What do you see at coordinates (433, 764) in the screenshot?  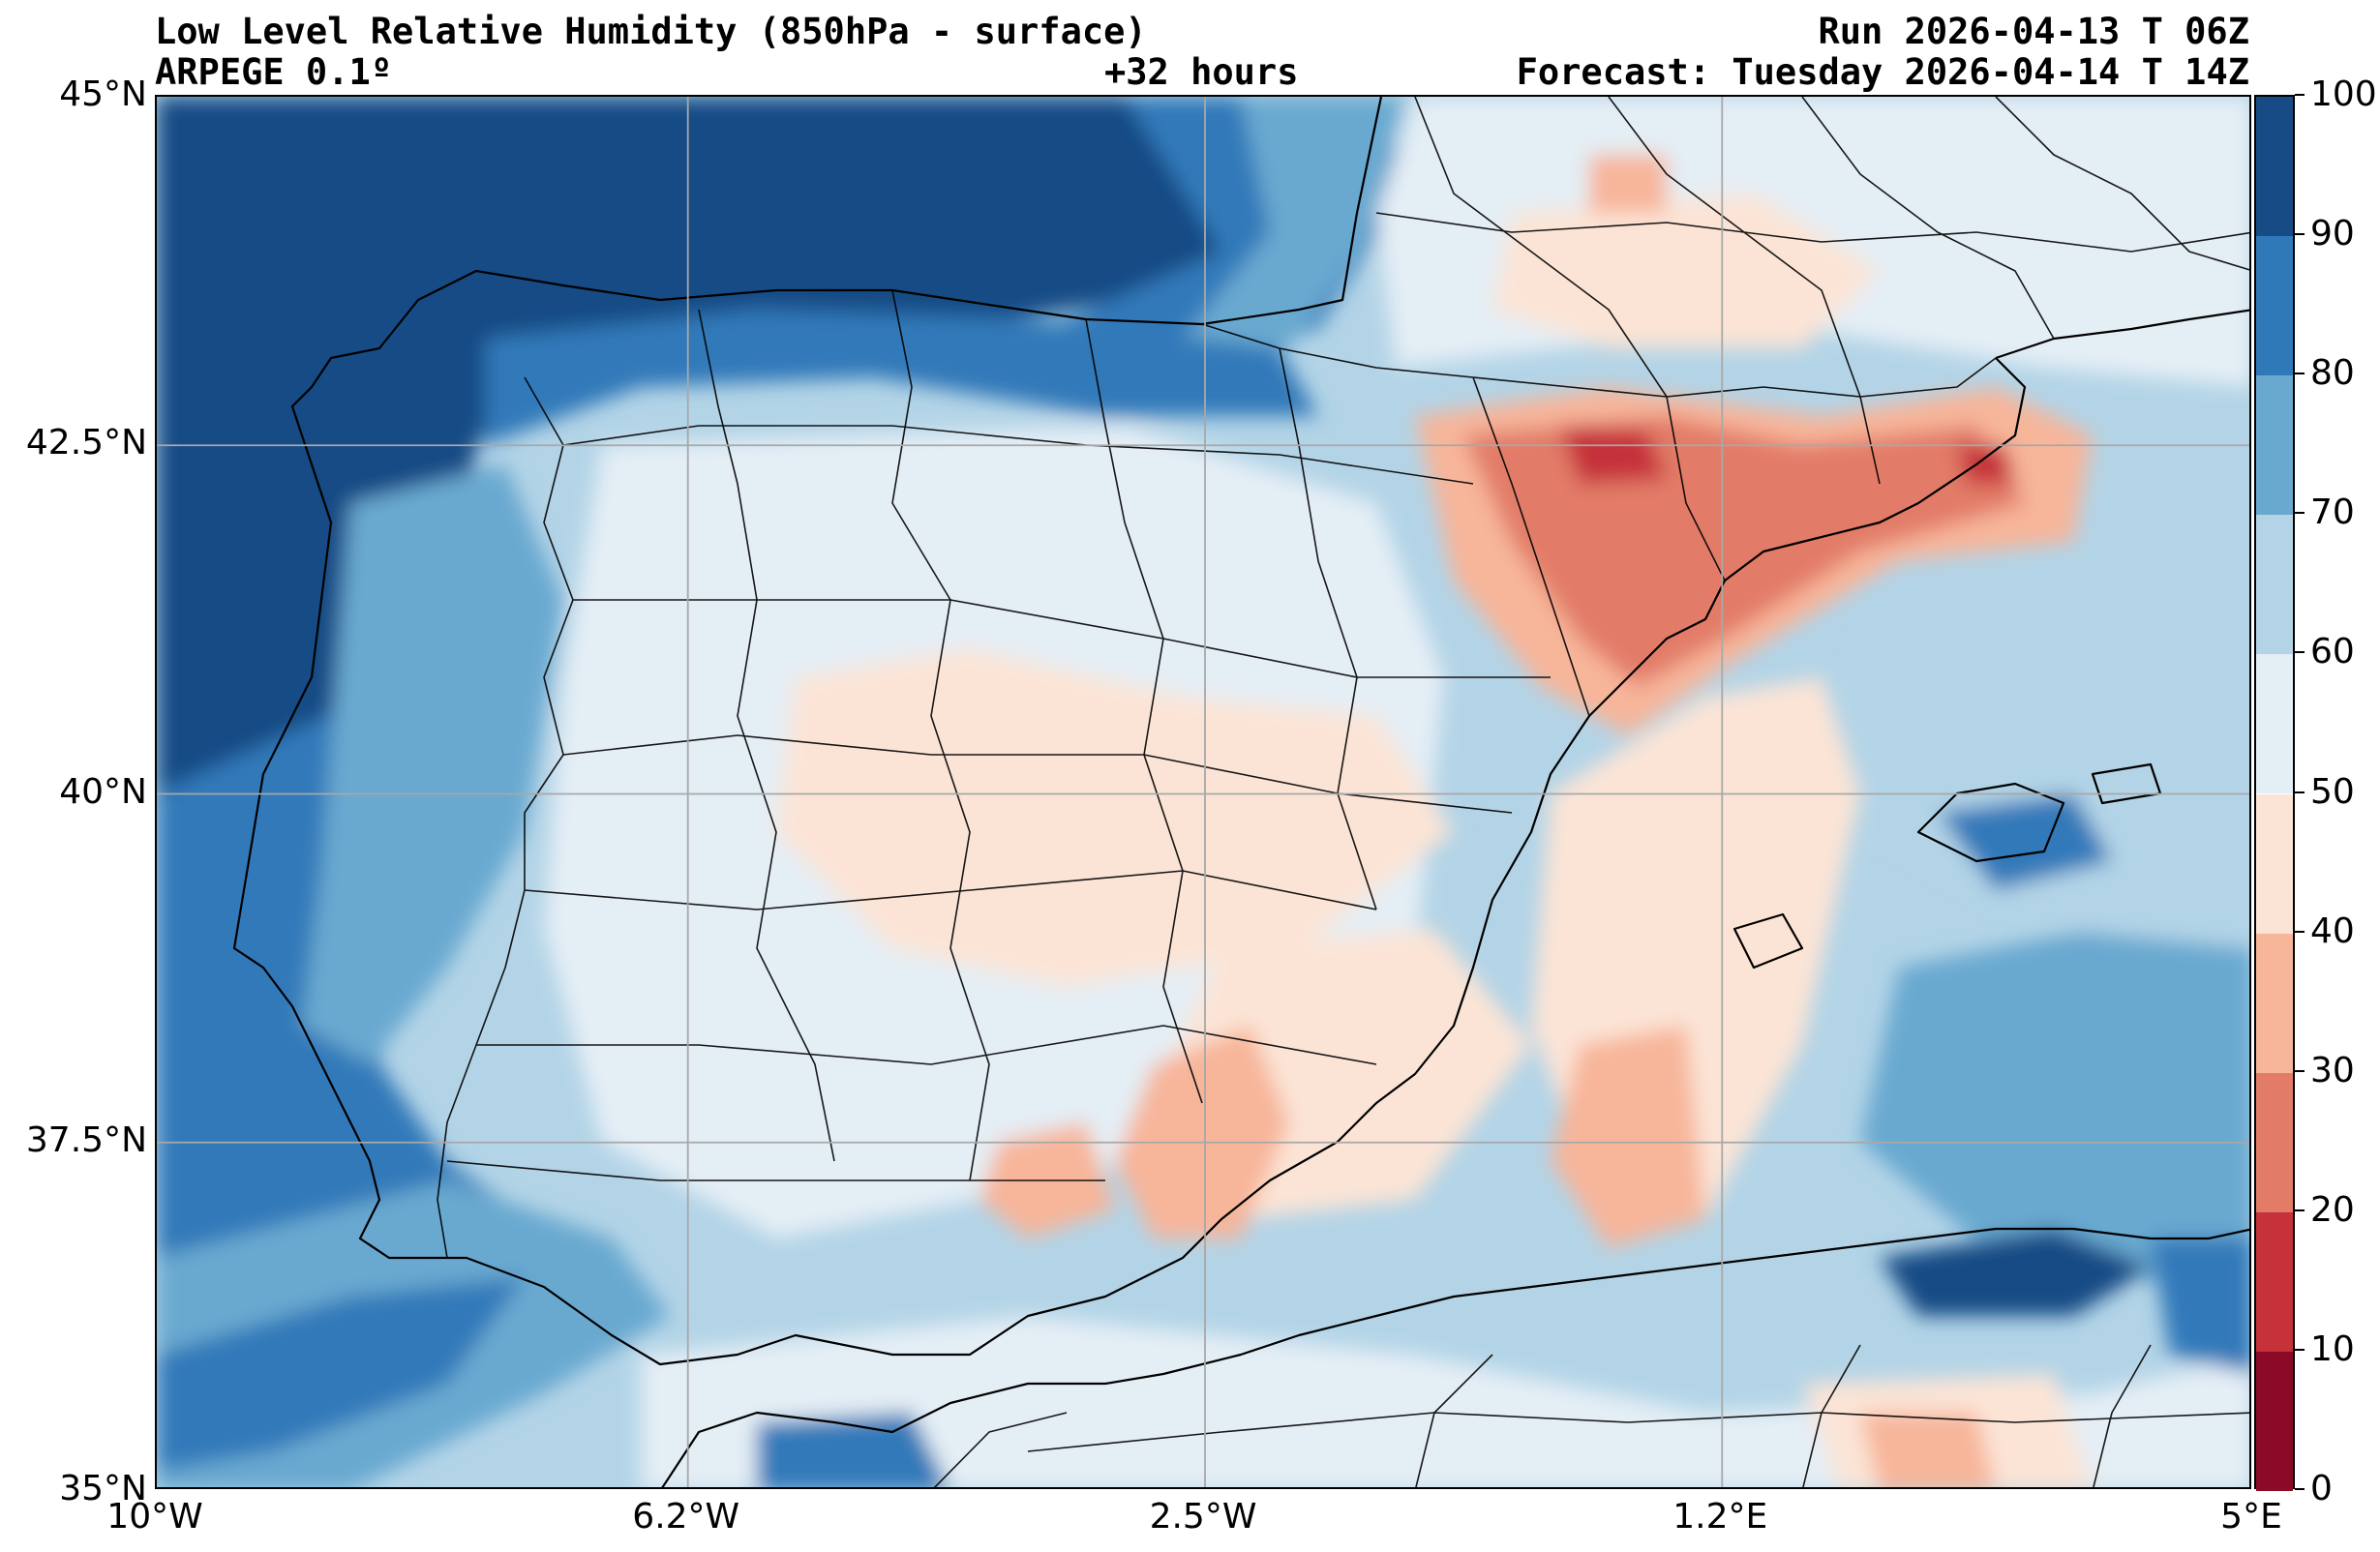 I see `rh-zone-70-80-portugal` at bounding box center [433, 764].